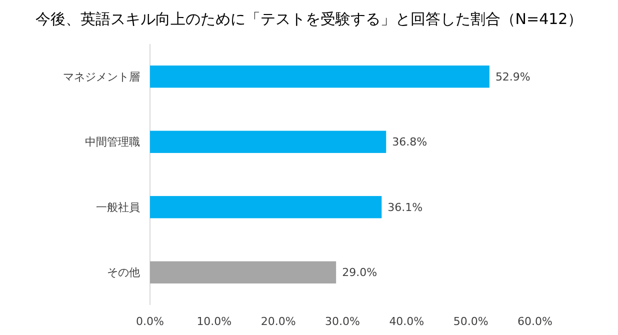 This screenshot has width=618, height=335. I want to click on y-tick-label: その他, so click(123, 273).